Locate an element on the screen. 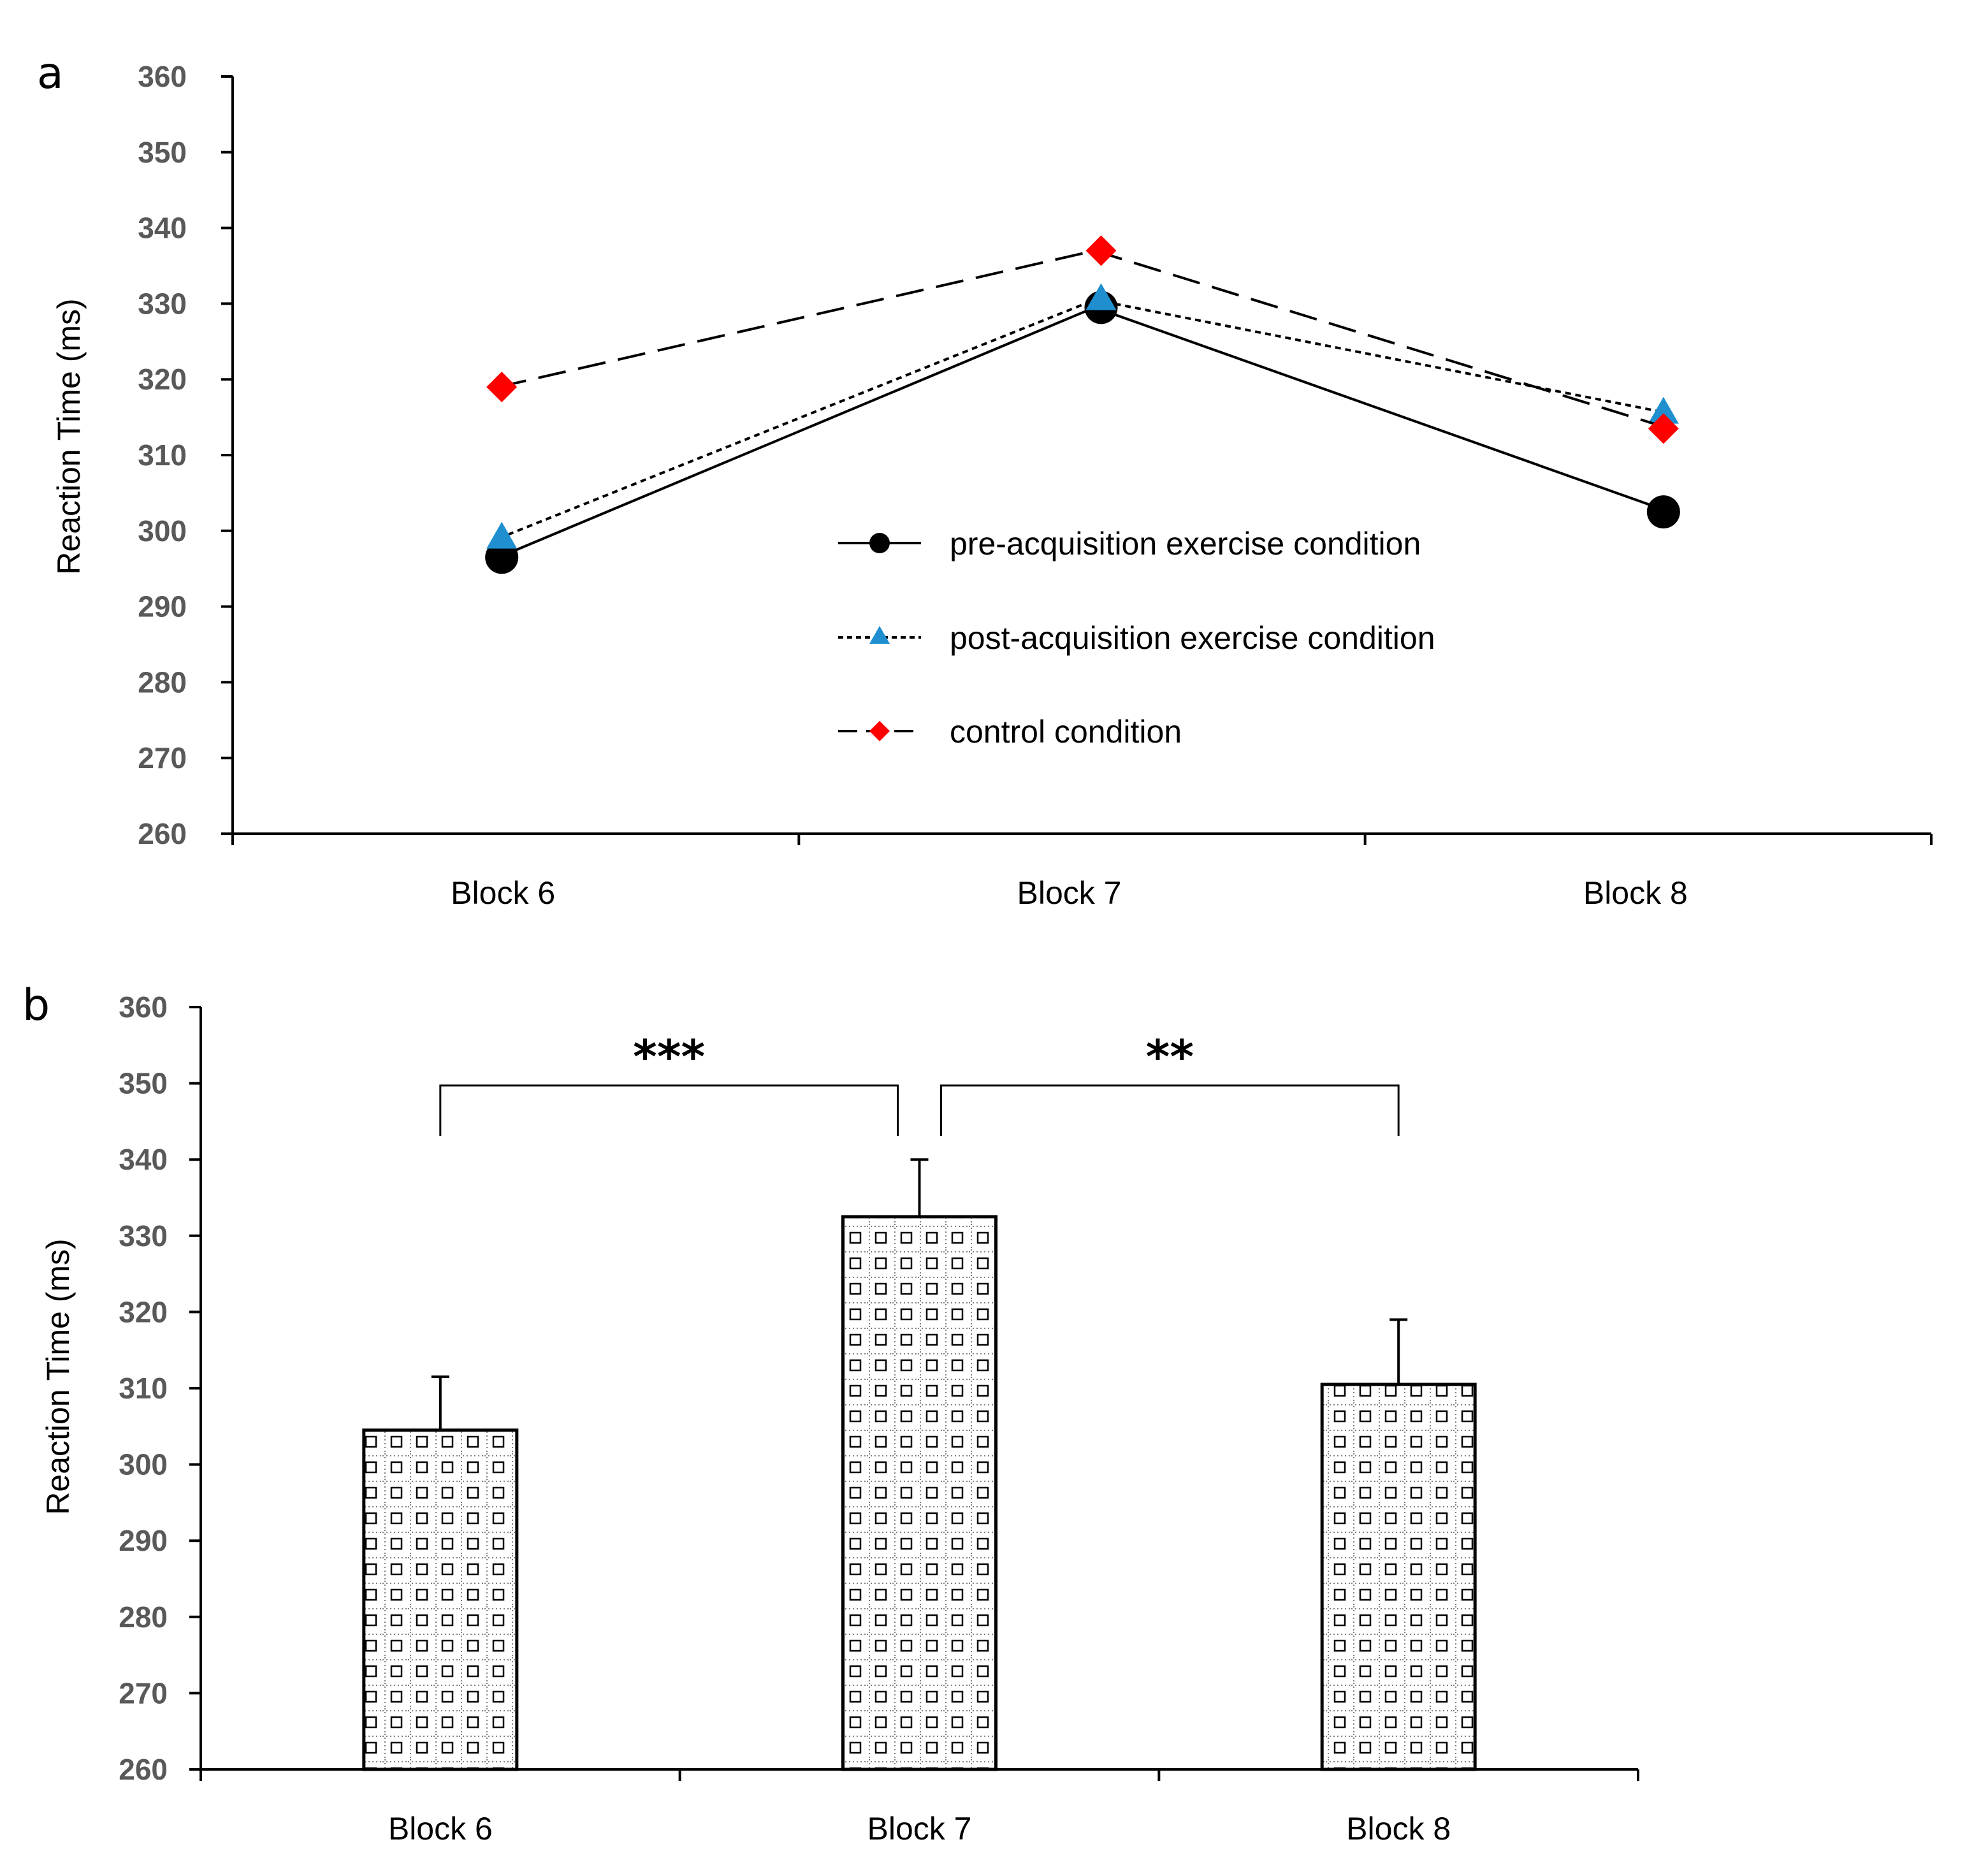  legend-item-pre: pre-acquisition exercise condition is located at coordinates (1129, 544).